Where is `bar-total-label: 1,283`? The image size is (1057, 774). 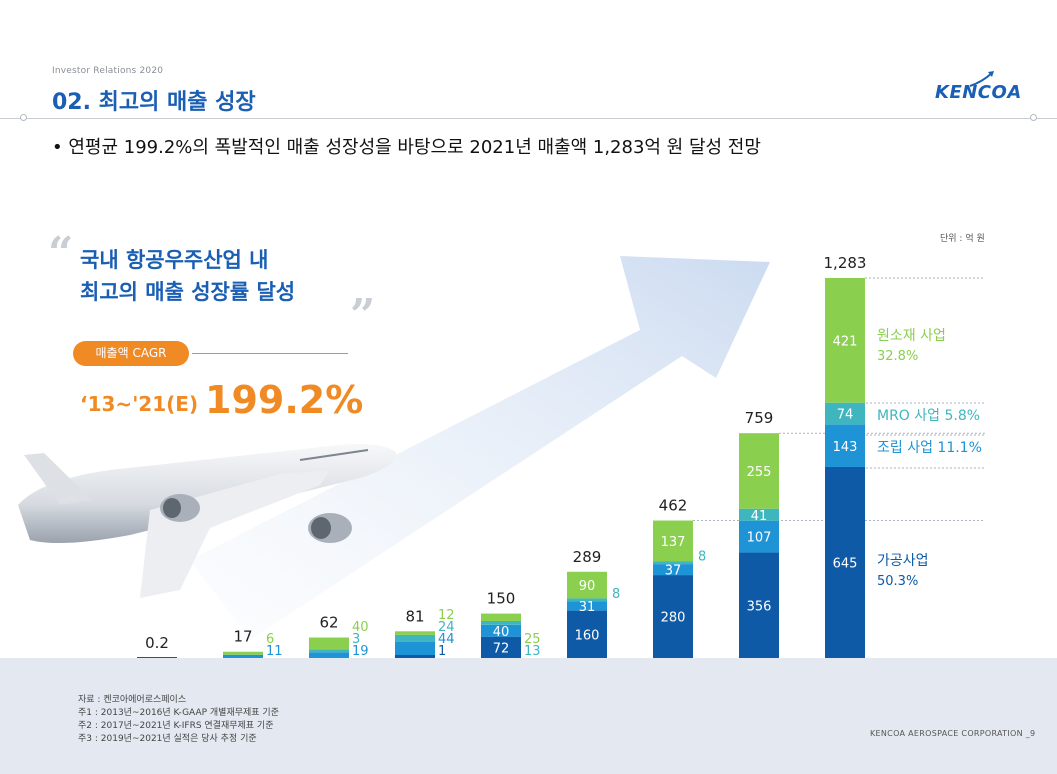 bar-total-label: 1,283 is located at coordinates (845, 263).